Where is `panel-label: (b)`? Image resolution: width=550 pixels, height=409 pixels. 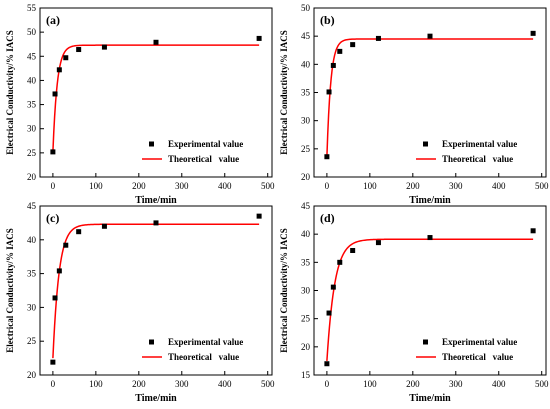
panel-label: (b) is located at coordinates (327, 20).